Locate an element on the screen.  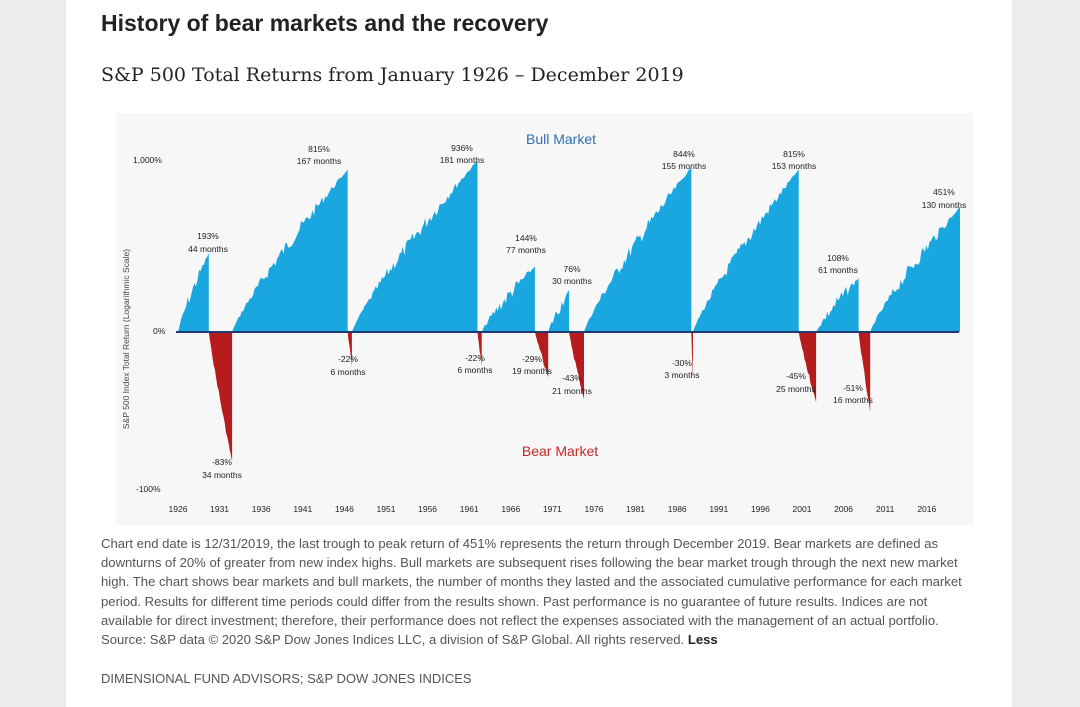
bull-duration-label: 153 months is located at coordinates (794, 166).